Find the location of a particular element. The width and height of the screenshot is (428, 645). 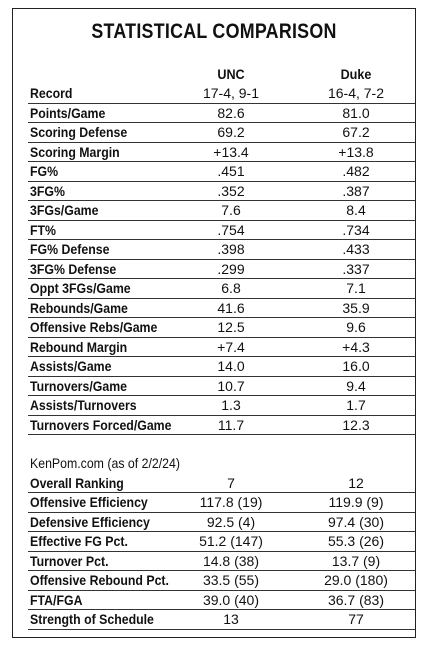

unc-value: 10.7 is located at coordinates (231, 385).